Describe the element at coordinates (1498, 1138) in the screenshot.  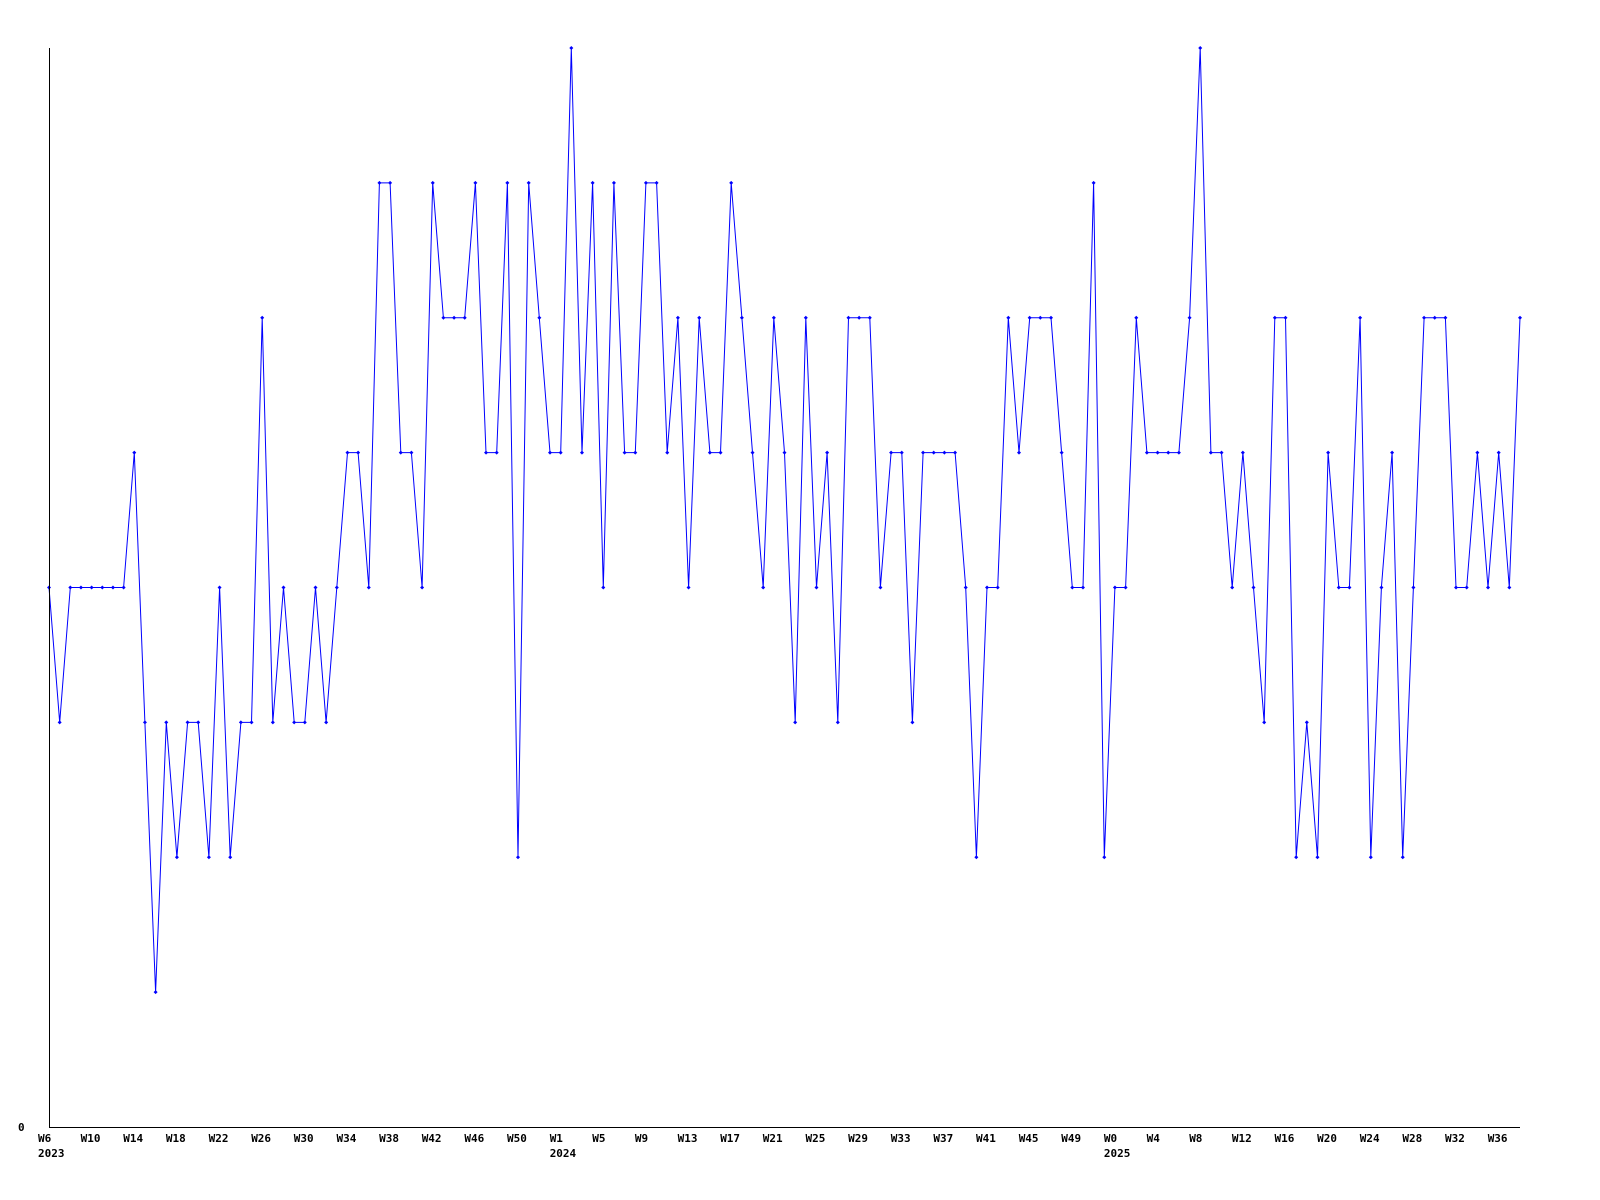
I see `x-tick-label: W36` at that location.